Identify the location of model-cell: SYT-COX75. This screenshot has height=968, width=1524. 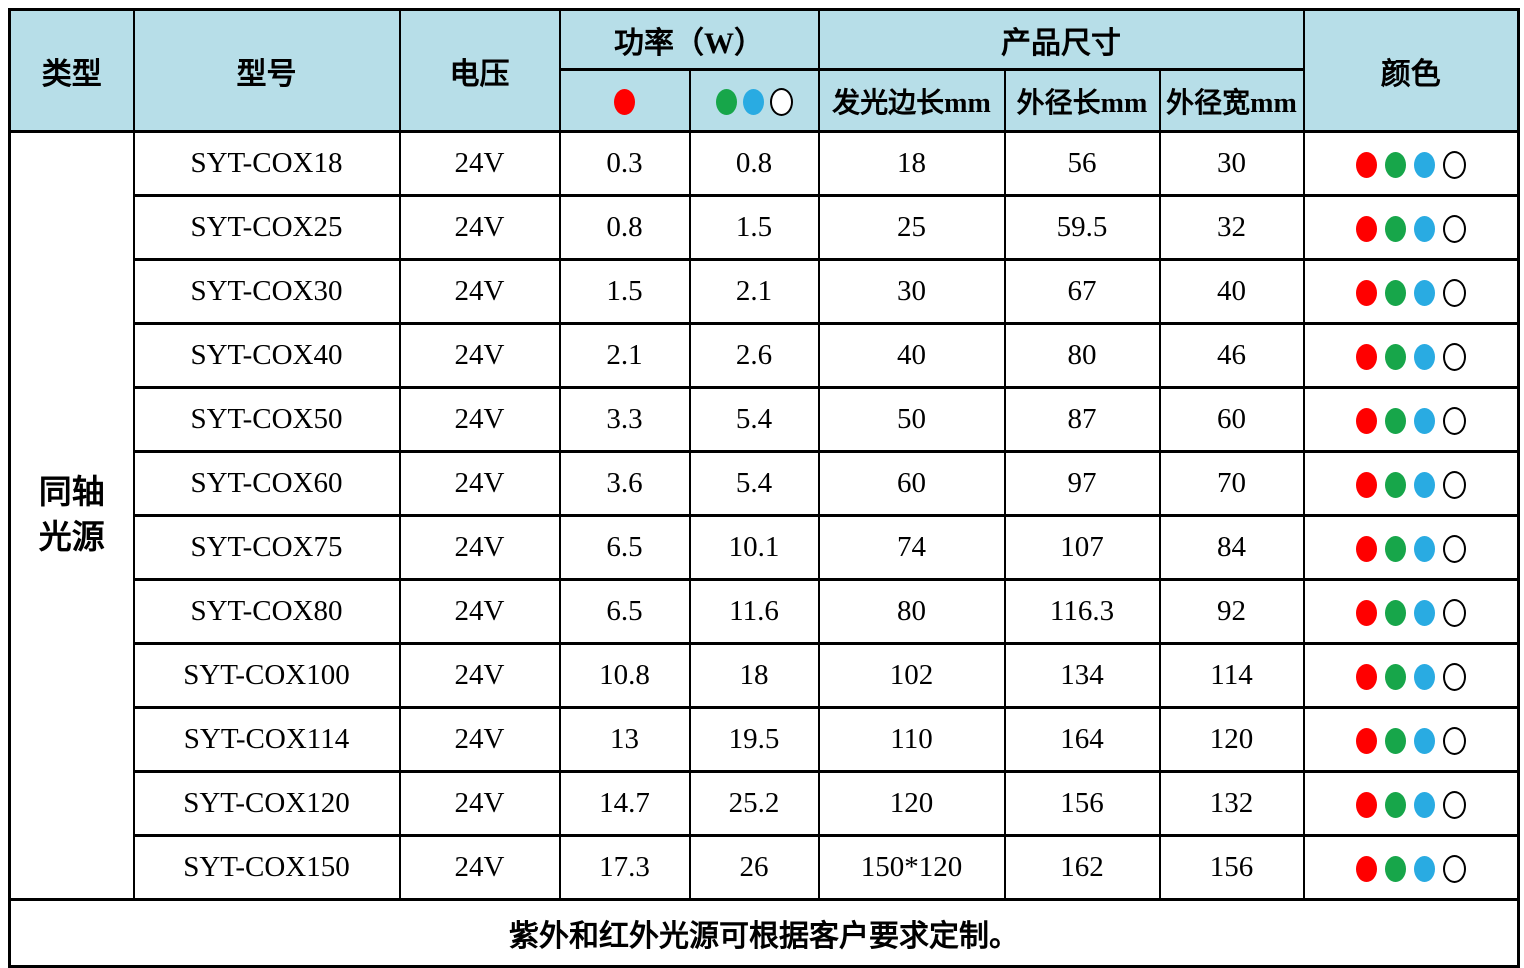
(266, 547).